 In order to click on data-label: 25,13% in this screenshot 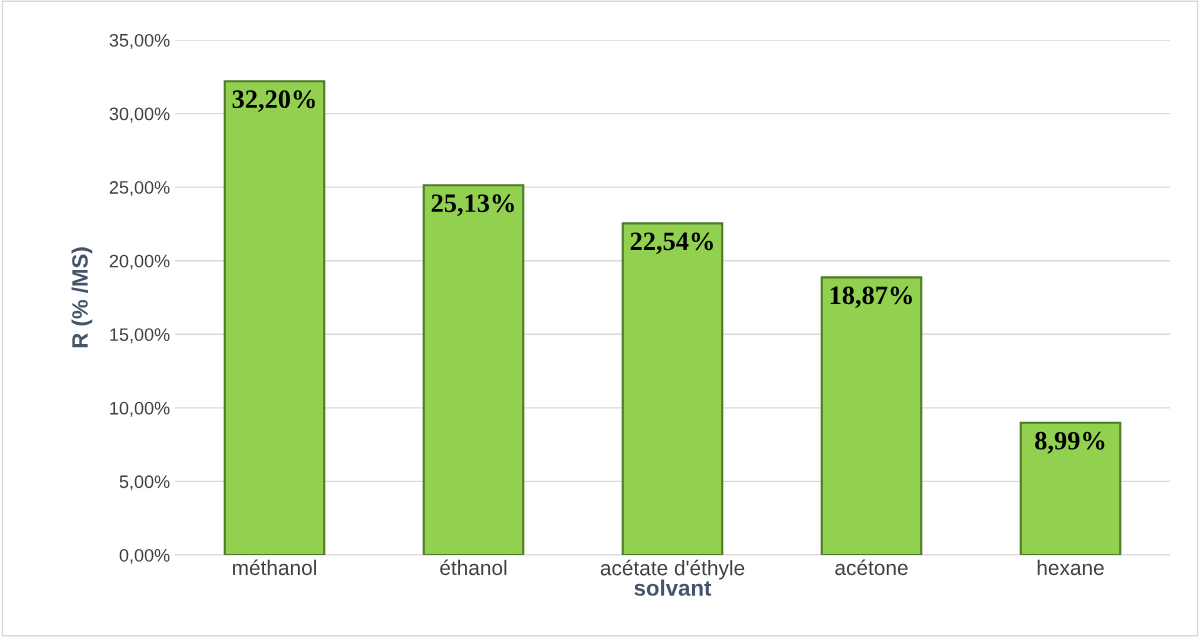, I will do `click(472, 205)`.